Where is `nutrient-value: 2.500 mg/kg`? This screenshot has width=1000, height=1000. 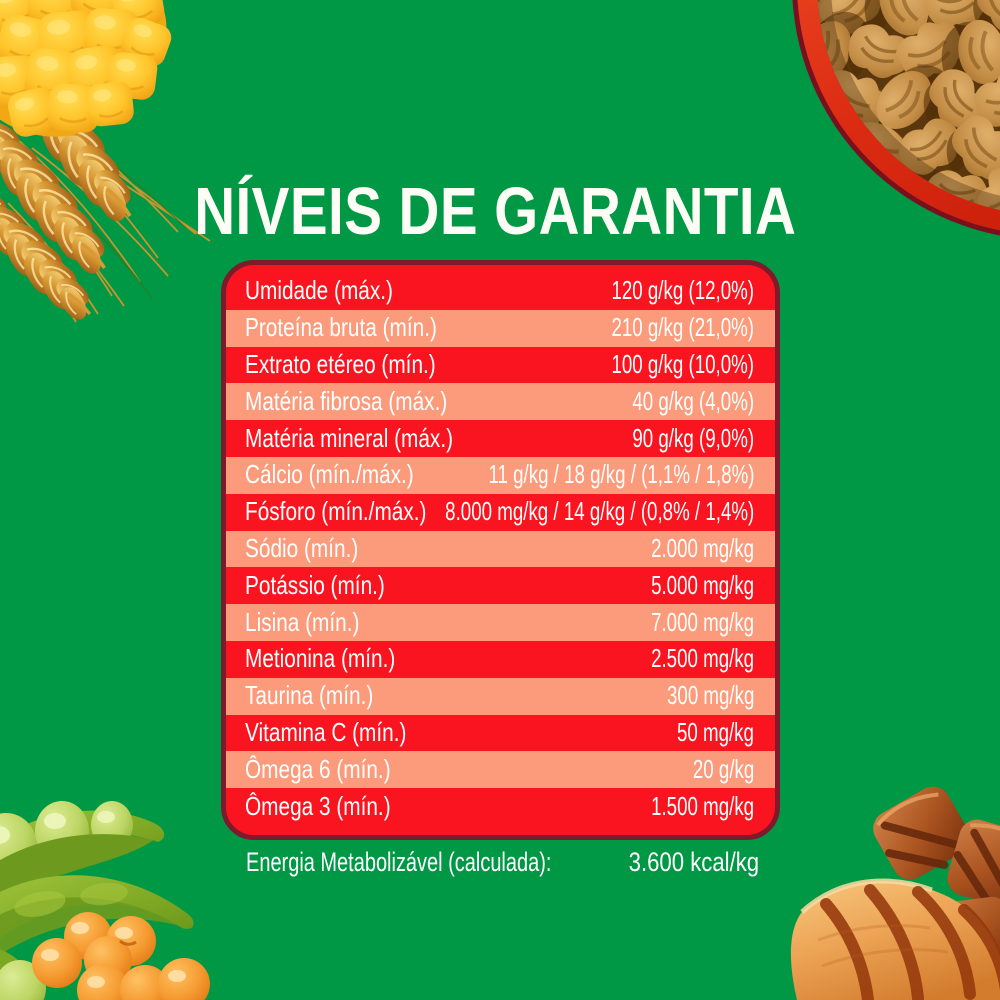 nutrient-value: 2.500 mg/kg is located at coordinates (702, 658).